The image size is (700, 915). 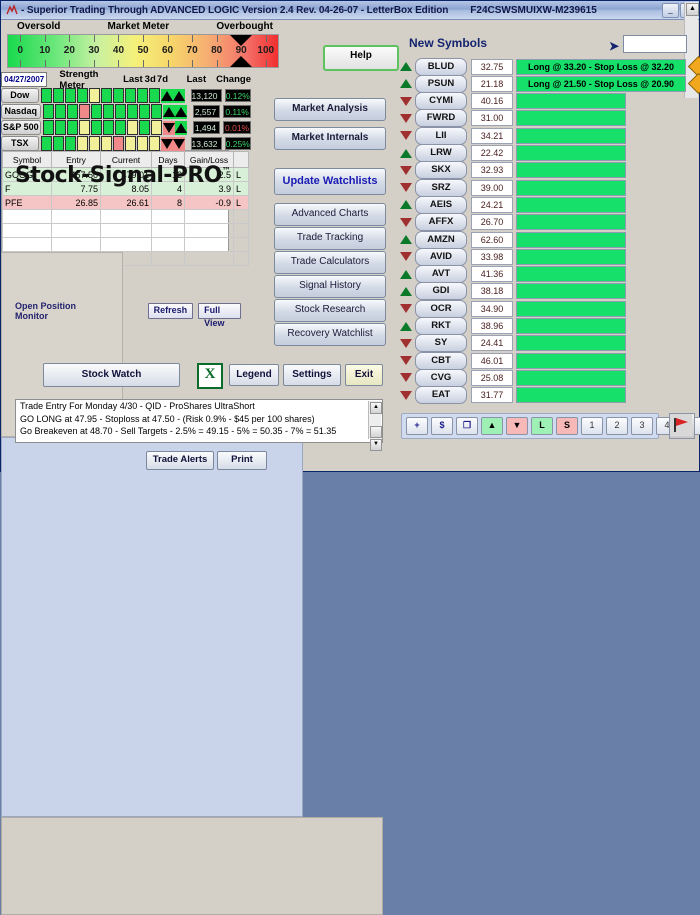 What do you see at coordinates (111, 375) in the screenshot?
I see `stock-watch-button: Stock Watch` at bounding box center [111, 375].